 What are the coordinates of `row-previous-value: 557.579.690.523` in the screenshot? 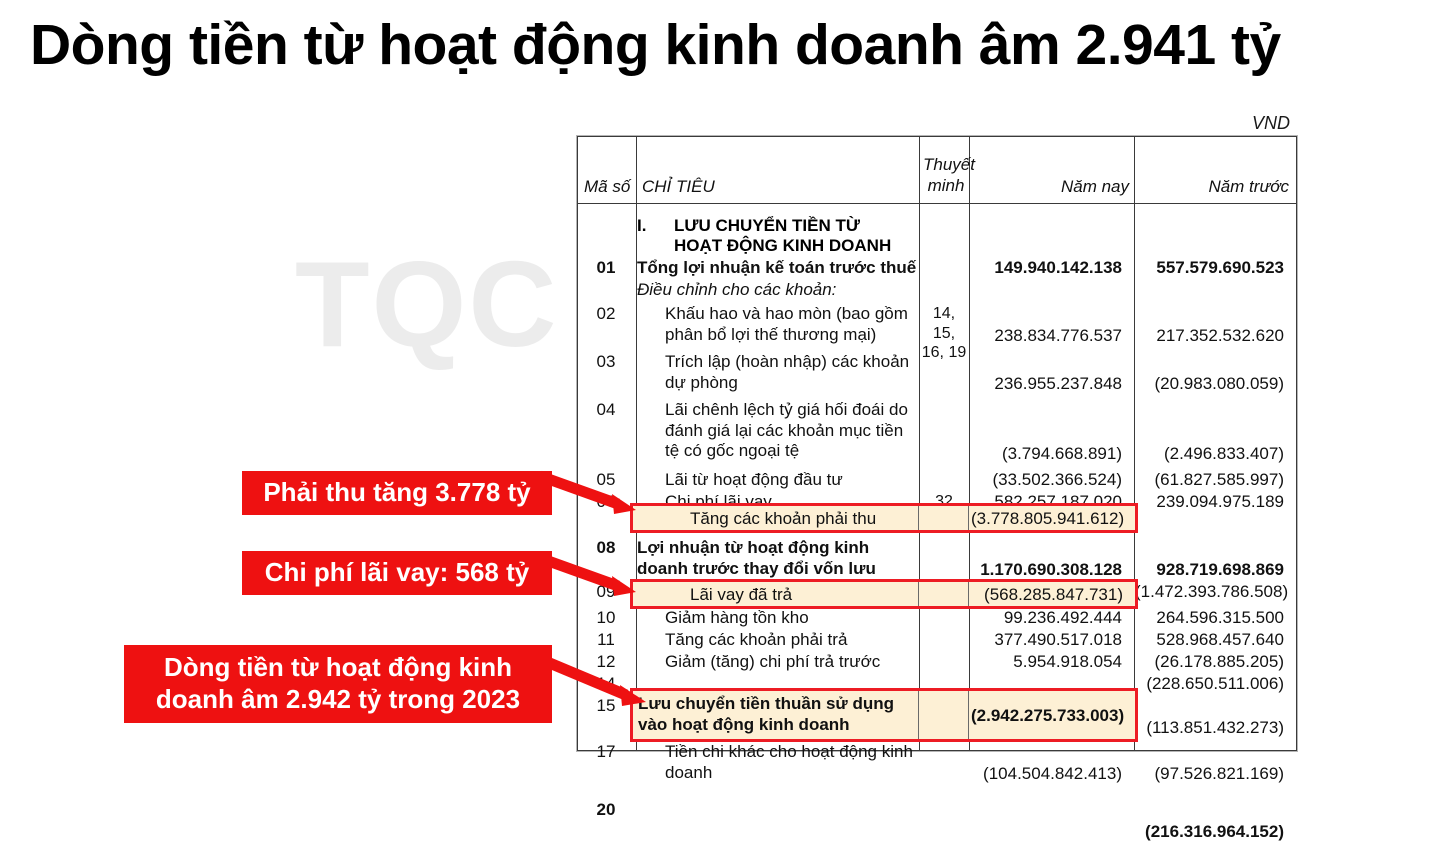 It's located at (1220, 267).